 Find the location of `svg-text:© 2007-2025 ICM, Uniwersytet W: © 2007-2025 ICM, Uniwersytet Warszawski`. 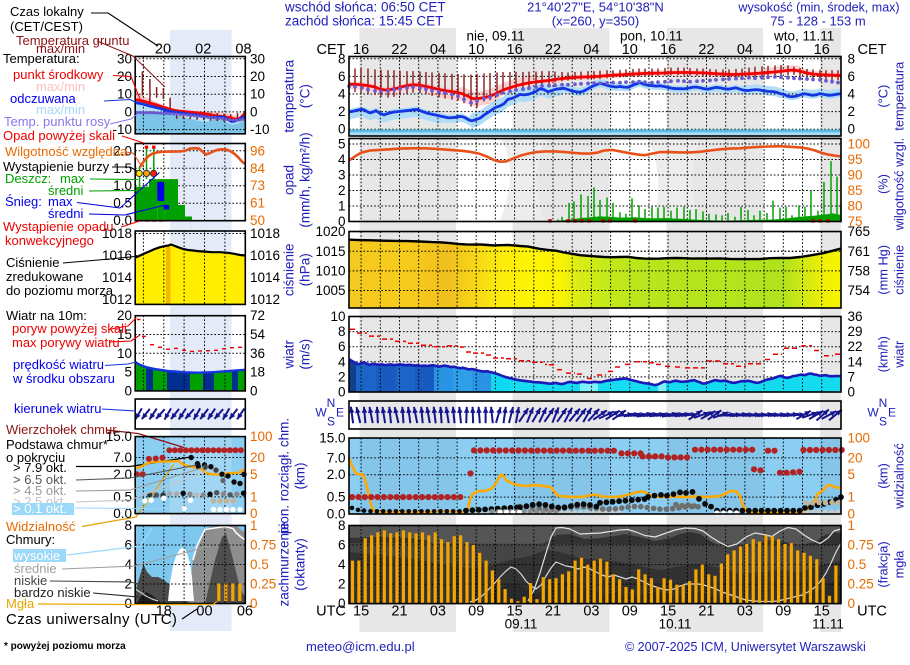

svg-text:© 2007-2025 ICM, Uniwersytet W: © 2007-2025 ICM, Uniwersytet Warszawski is located at coordinates (745, 647).